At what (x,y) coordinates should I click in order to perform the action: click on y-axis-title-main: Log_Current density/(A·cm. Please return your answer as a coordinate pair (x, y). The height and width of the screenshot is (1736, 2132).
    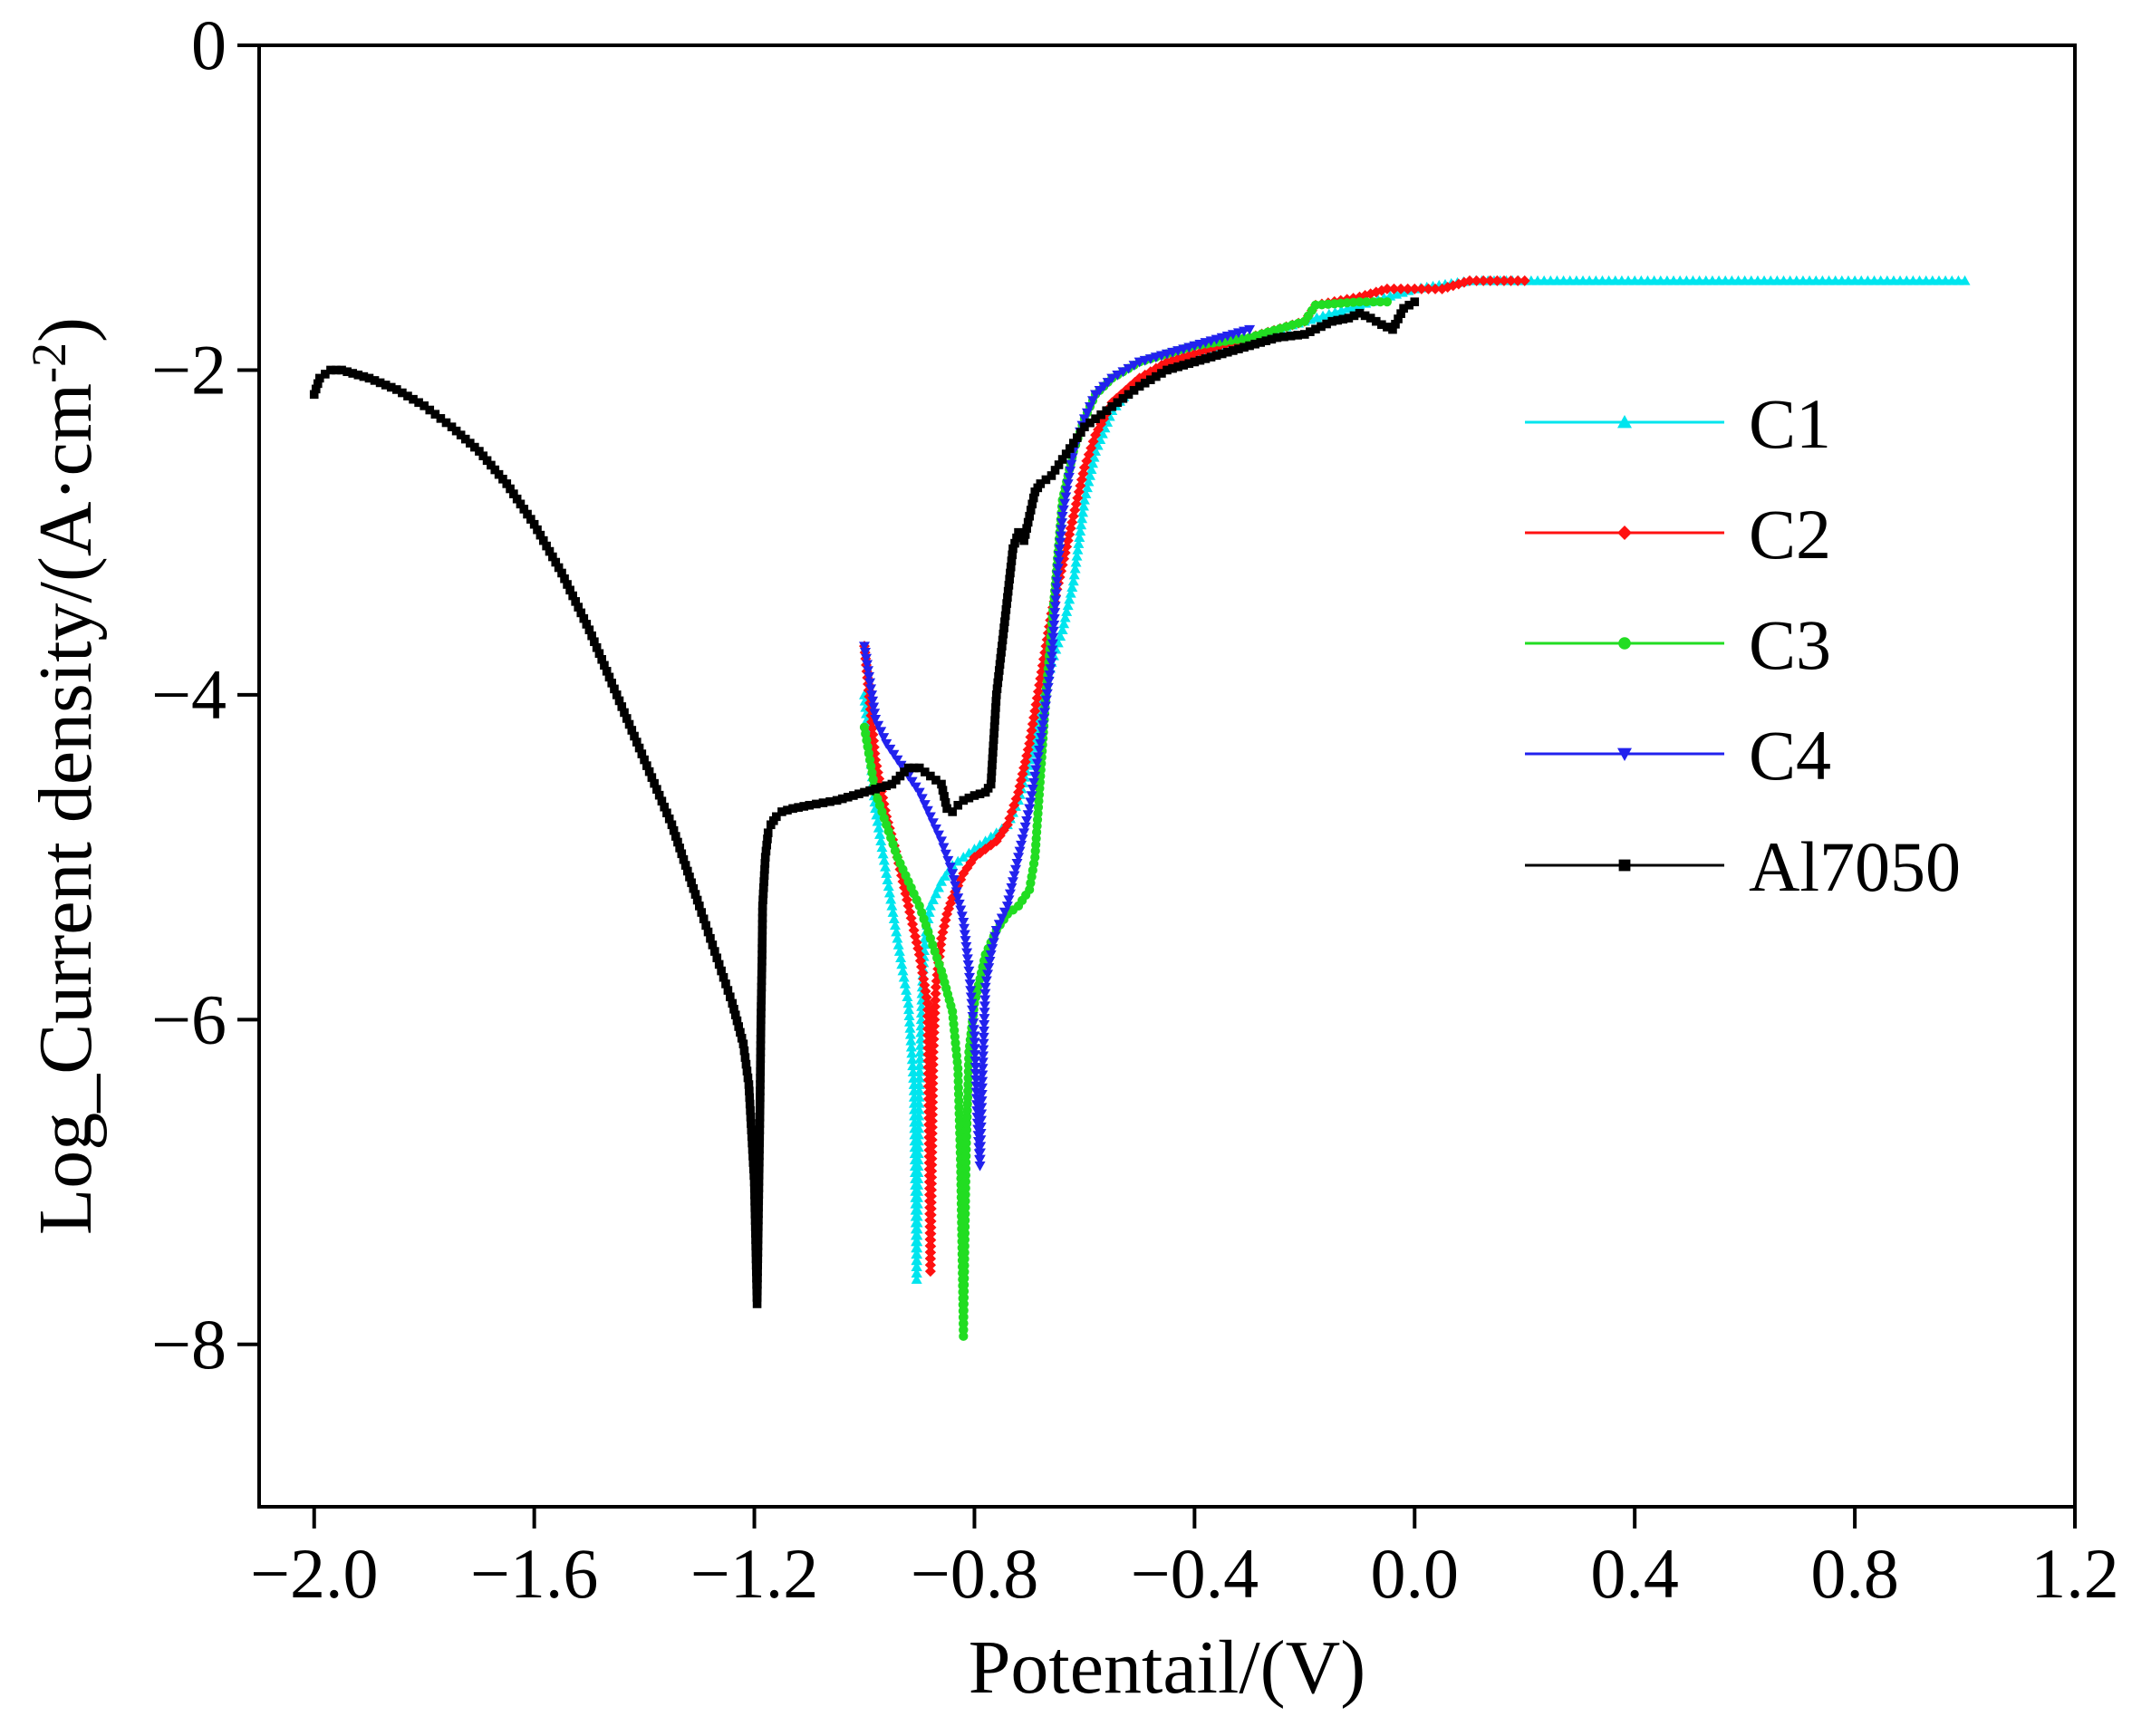
    Looking at the image, I should click on (66, 809).